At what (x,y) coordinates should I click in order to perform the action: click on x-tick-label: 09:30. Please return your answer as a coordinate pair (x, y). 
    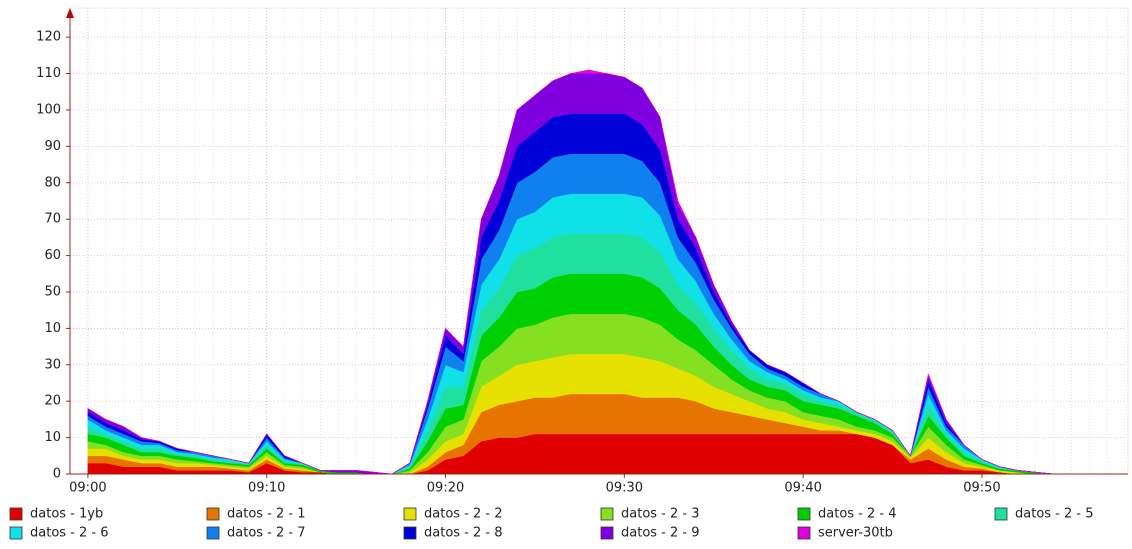
    Looking at the image, I should click on (624, 488).